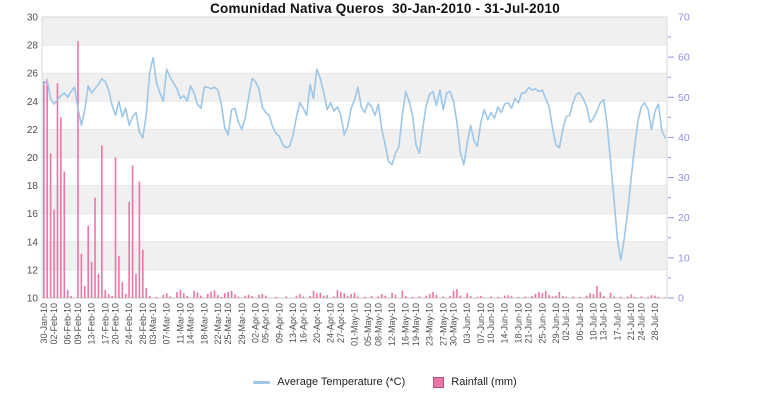 The height and width of the screenshot is (400, 770). I want to click on x-axis-label: 17-Jul-10, so click(617, 322).